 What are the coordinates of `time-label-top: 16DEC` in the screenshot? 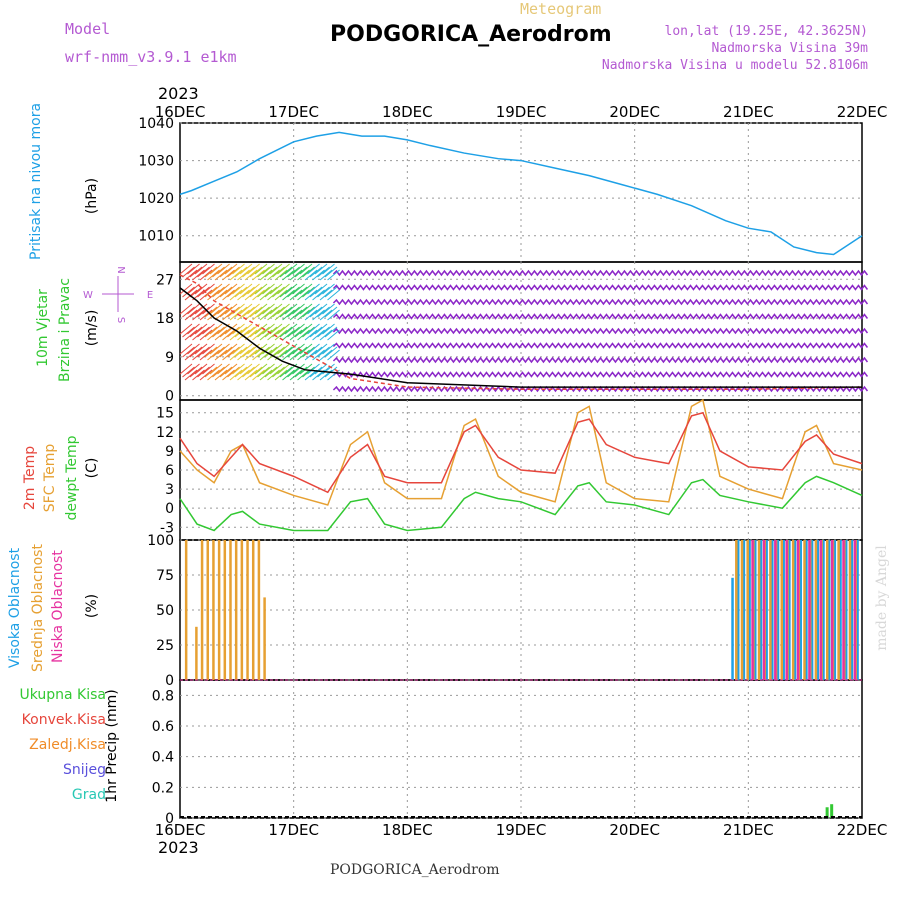 It's located at (180, 112).